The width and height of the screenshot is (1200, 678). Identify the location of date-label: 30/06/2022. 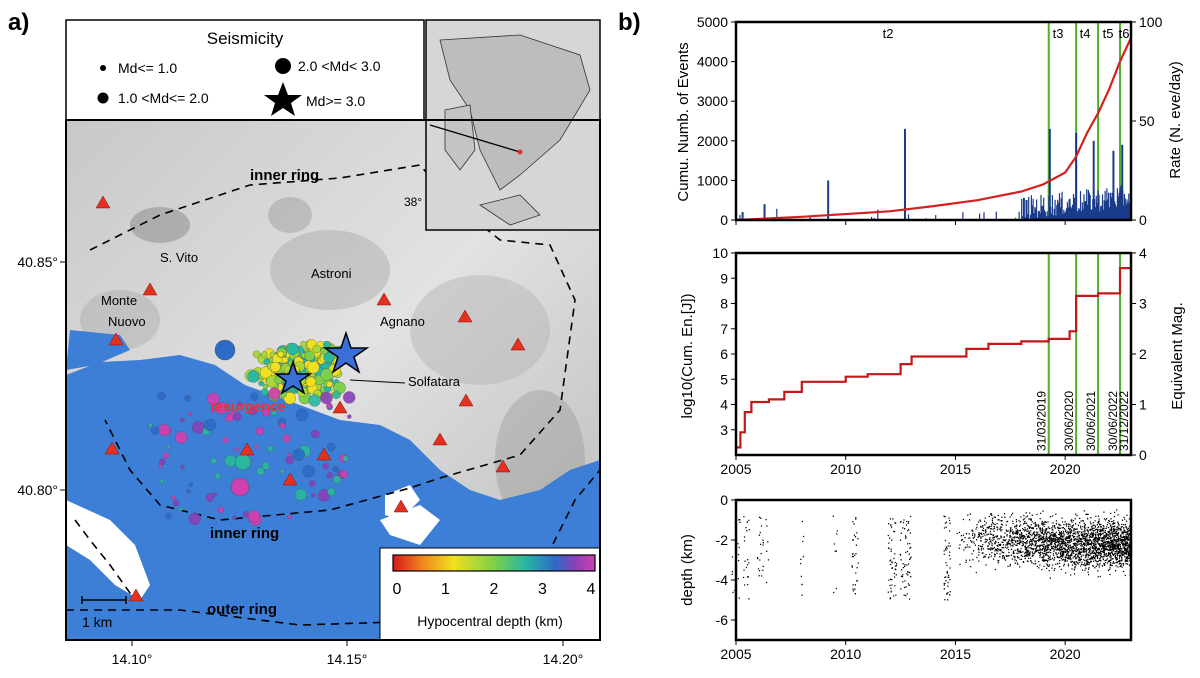
(1113, 421).